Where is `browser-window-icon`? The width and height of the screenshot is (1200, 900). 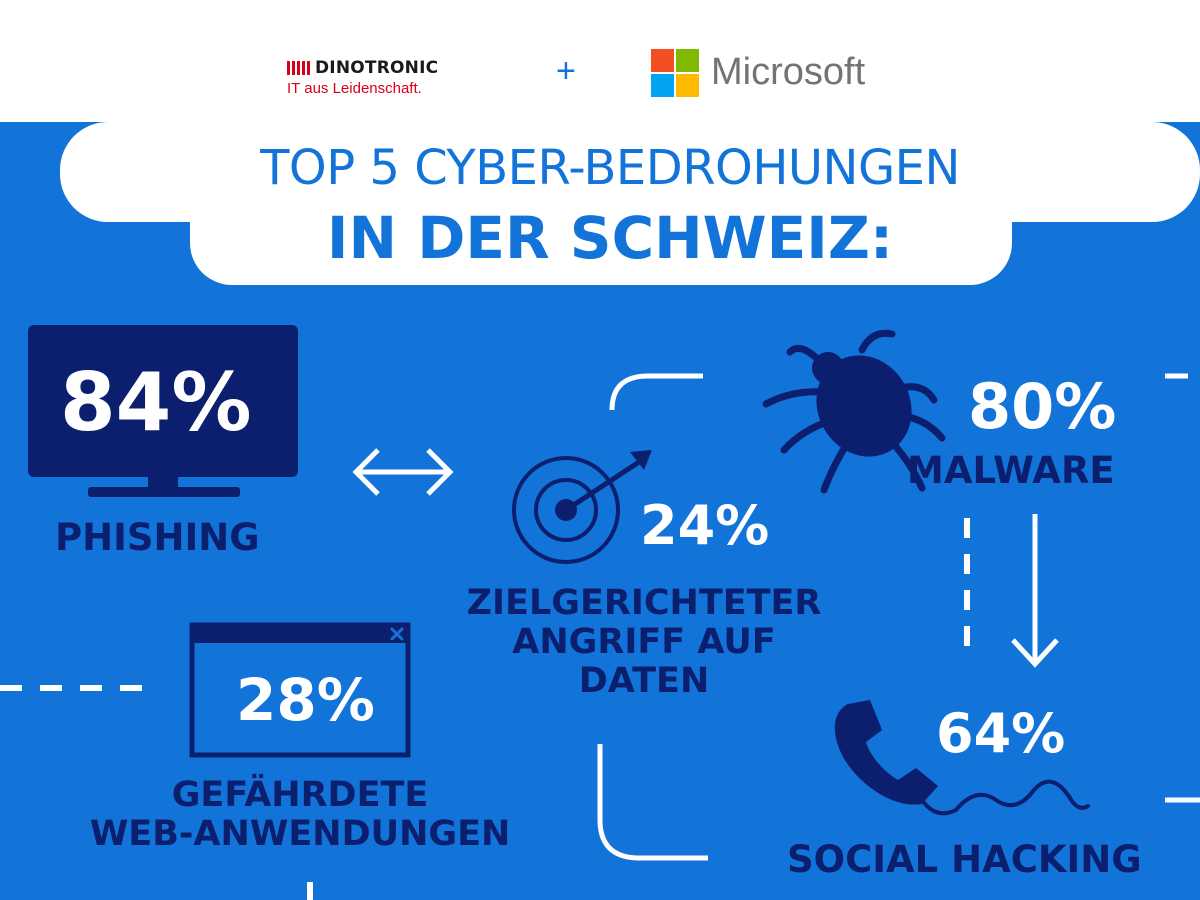
browser-window-icon is located at coordinates (300, 690).